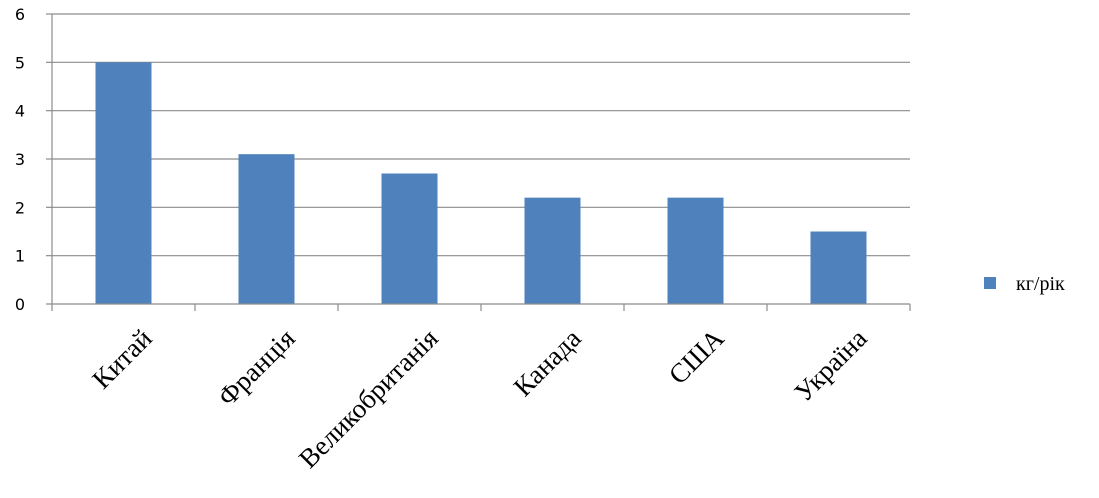 The height and width of the screenshot is (498, 1099). Describe the element at coordinates (20, 14) in the screenshot. I see `y-tick-label: 6` at that location.